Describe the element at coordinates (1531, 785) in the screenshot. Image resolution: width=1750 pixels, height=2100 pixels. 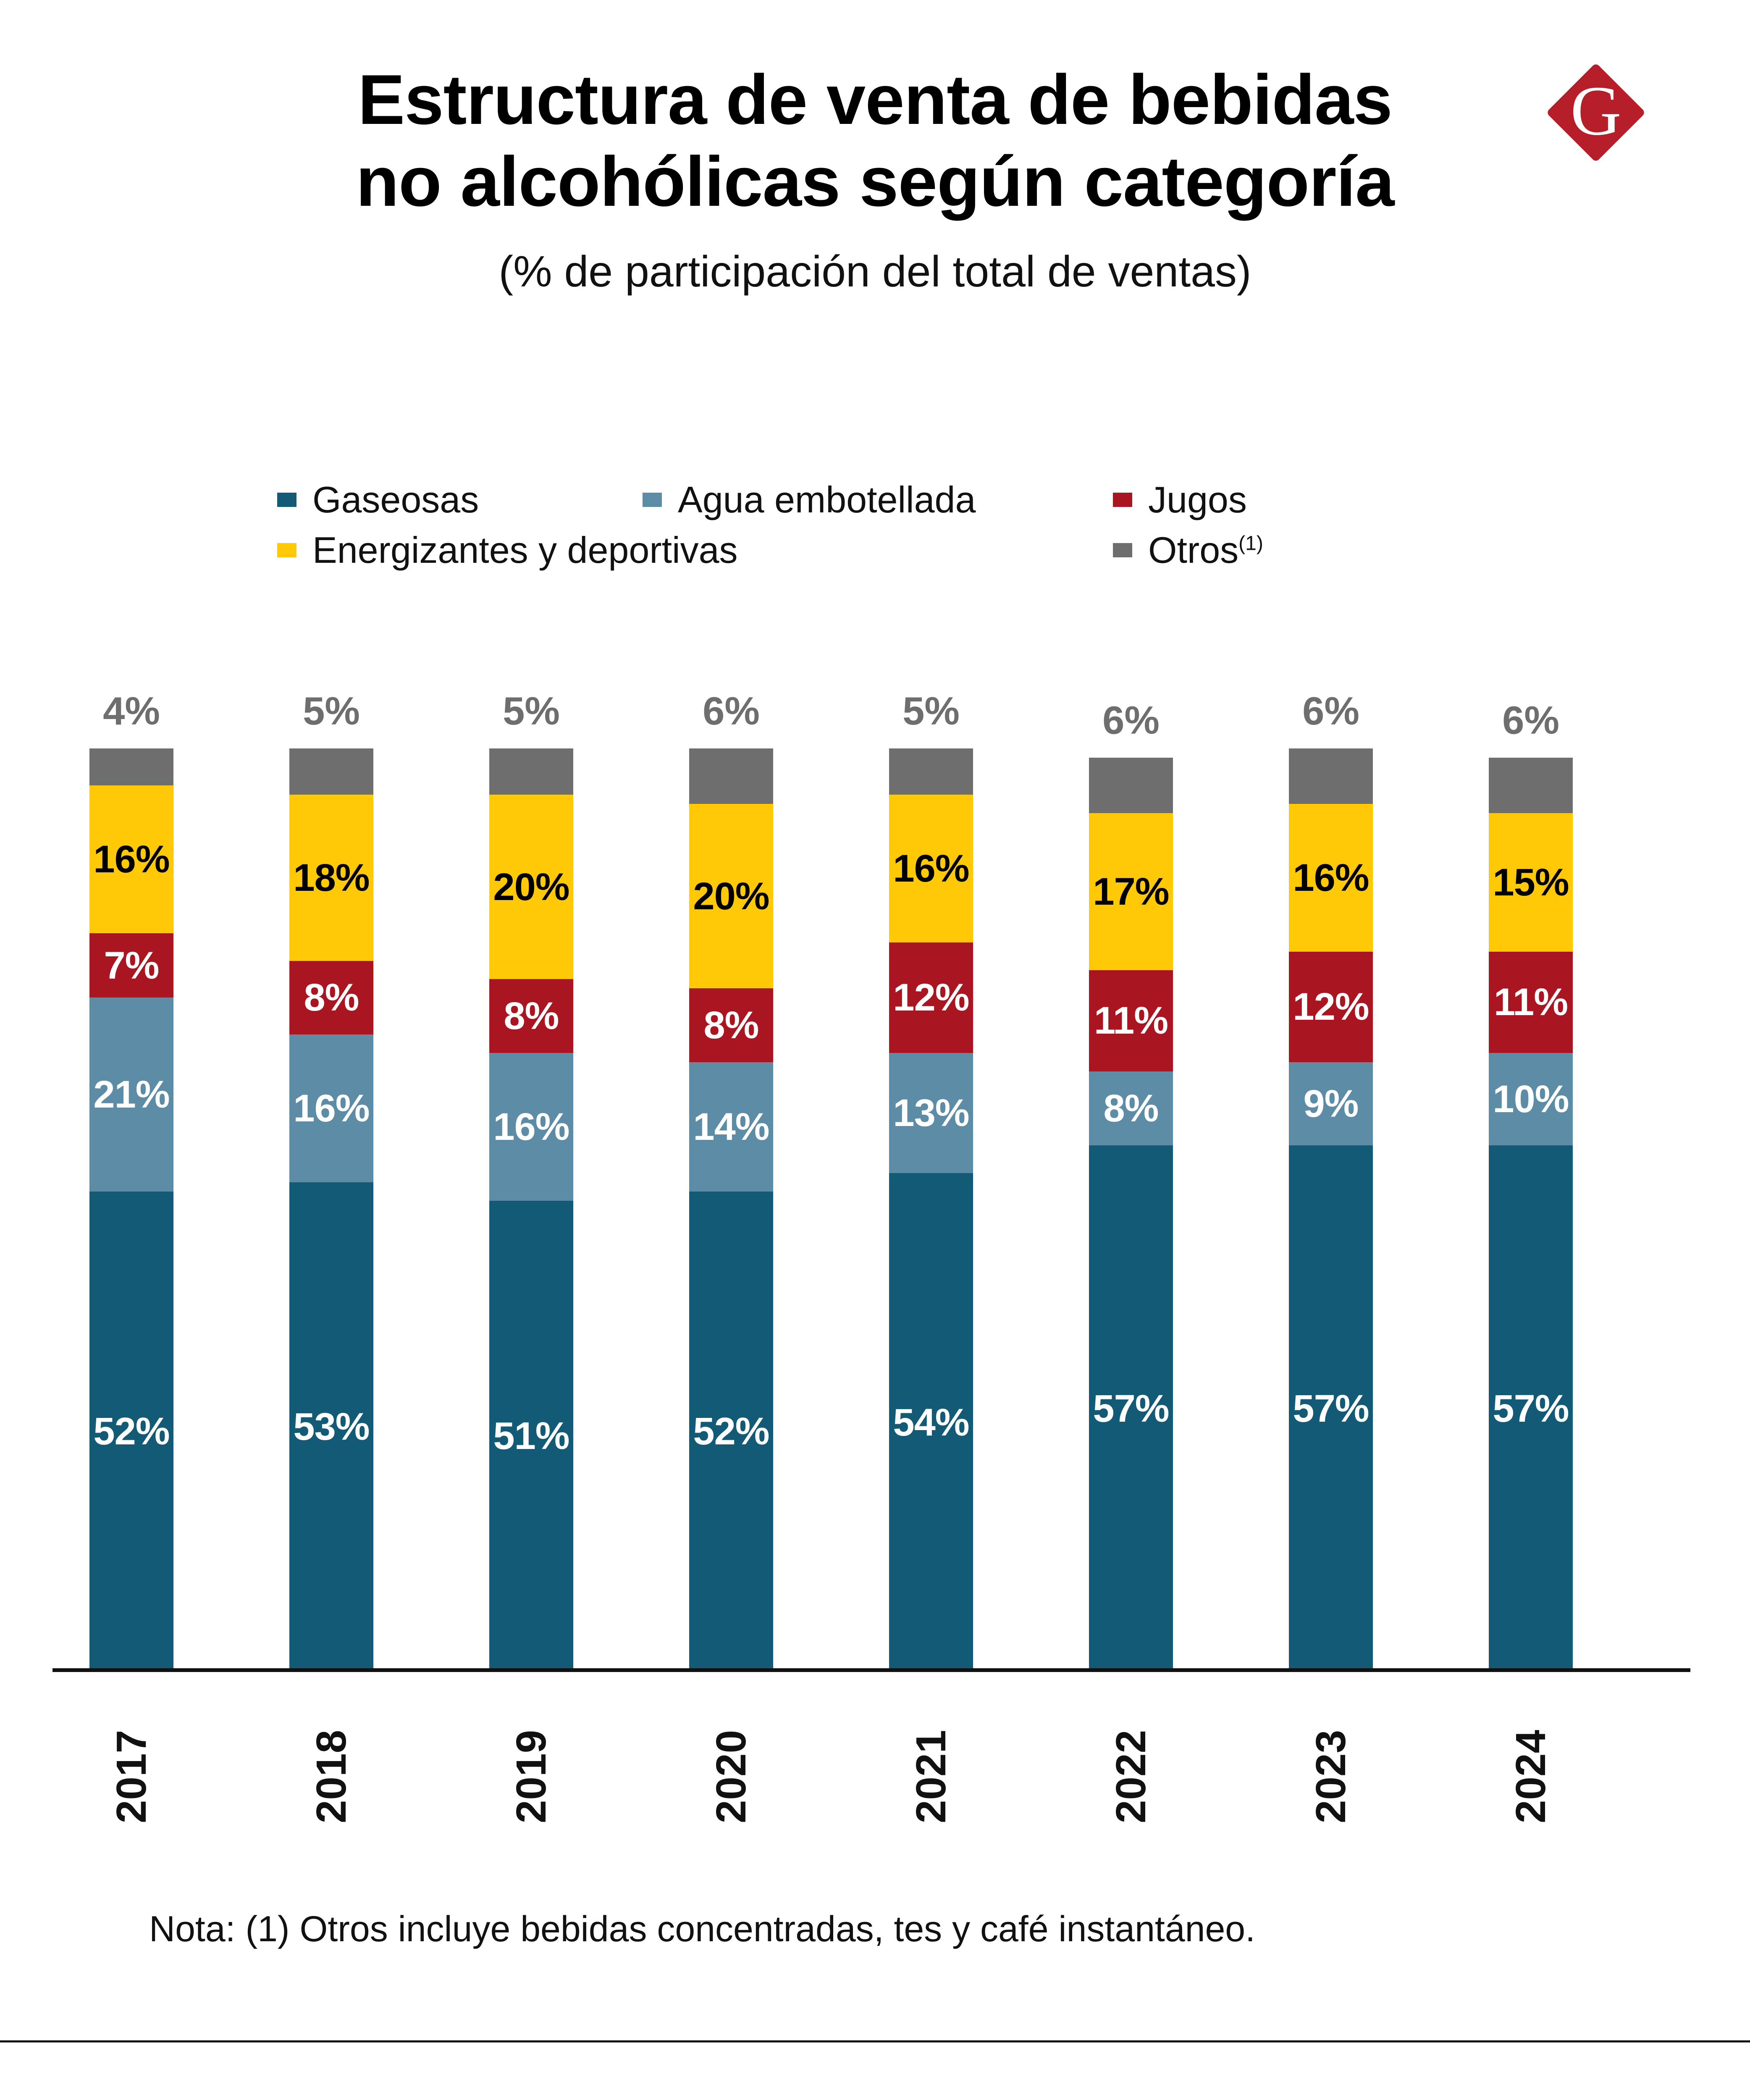
I see `bar-segment-otros-2024` at that location.